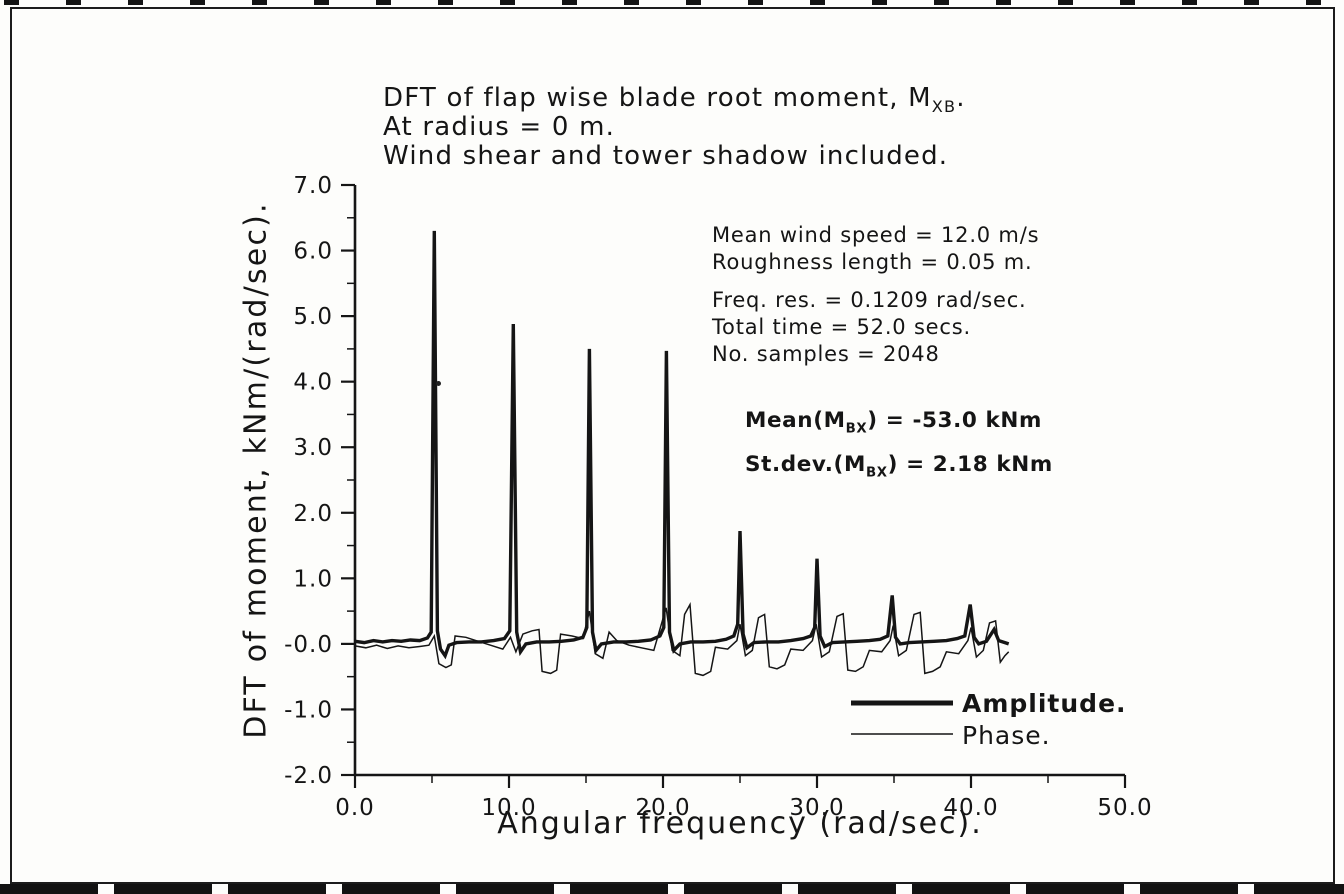 Image resolution: width=1344 pixels, height=894 pixels. Describe the element at coordinates (313, 186) in the screenshot. I see `y-tick-label: 7.0` at that location.